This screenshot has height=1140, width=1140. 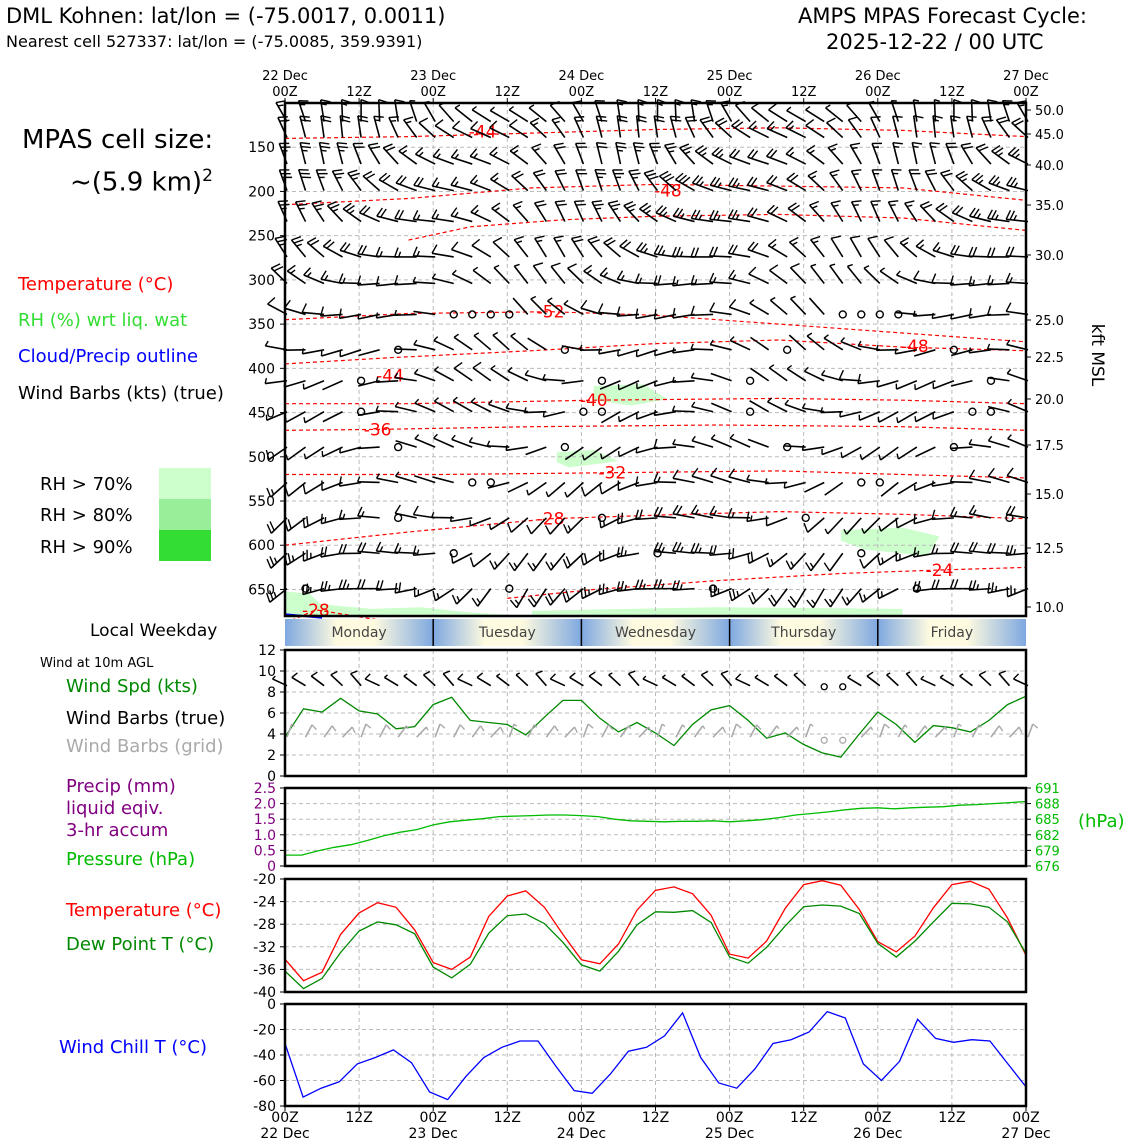 I want to click on top-date-label: 22 Dec, so click(x=285, y=76).